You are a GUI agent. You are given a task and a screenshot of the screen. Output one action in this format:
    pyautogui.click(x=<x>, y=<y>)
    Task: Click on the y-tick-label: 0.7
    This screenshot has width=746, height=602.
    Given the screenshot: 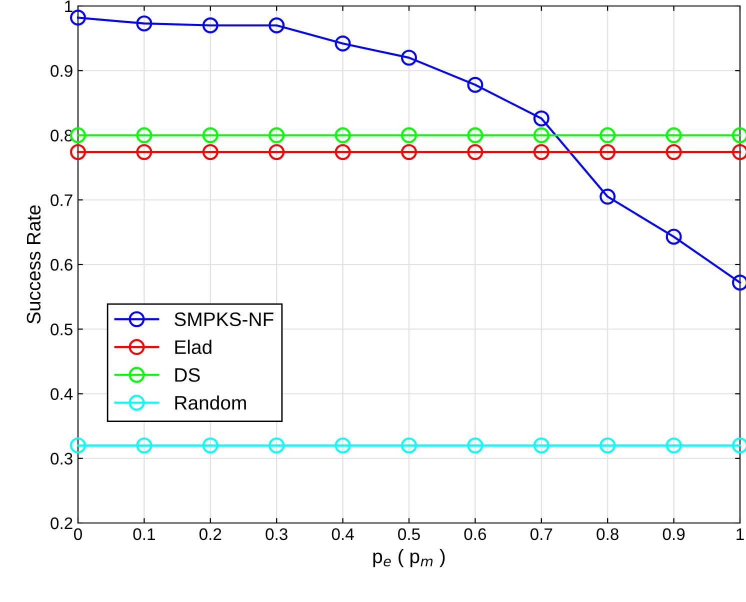 What is the action you would take?
    pyautogui.click(x=61, y=200)
    